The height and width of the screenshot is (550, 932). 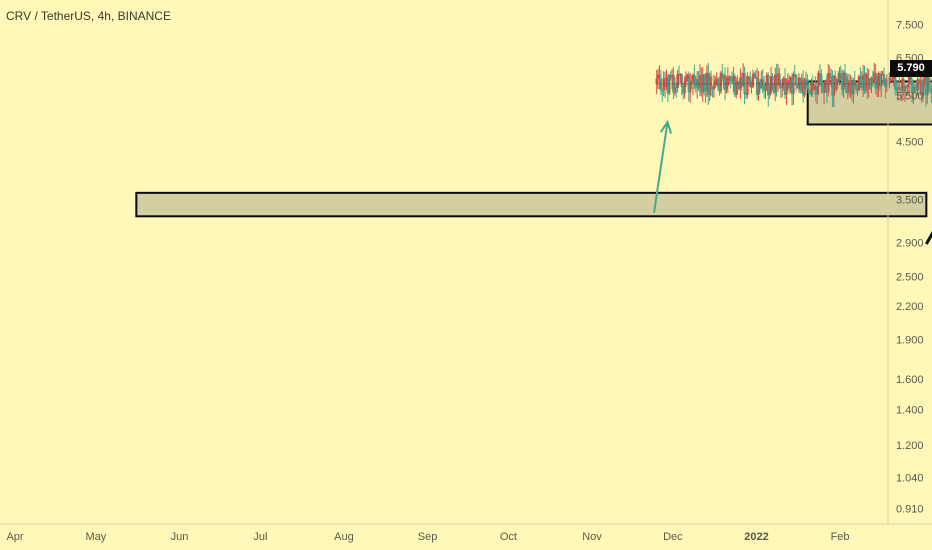 What do you see at coordinates (14, 537) in the screenshot?
I see `x-tick-label: Apr` at bounding box center [14, 537].